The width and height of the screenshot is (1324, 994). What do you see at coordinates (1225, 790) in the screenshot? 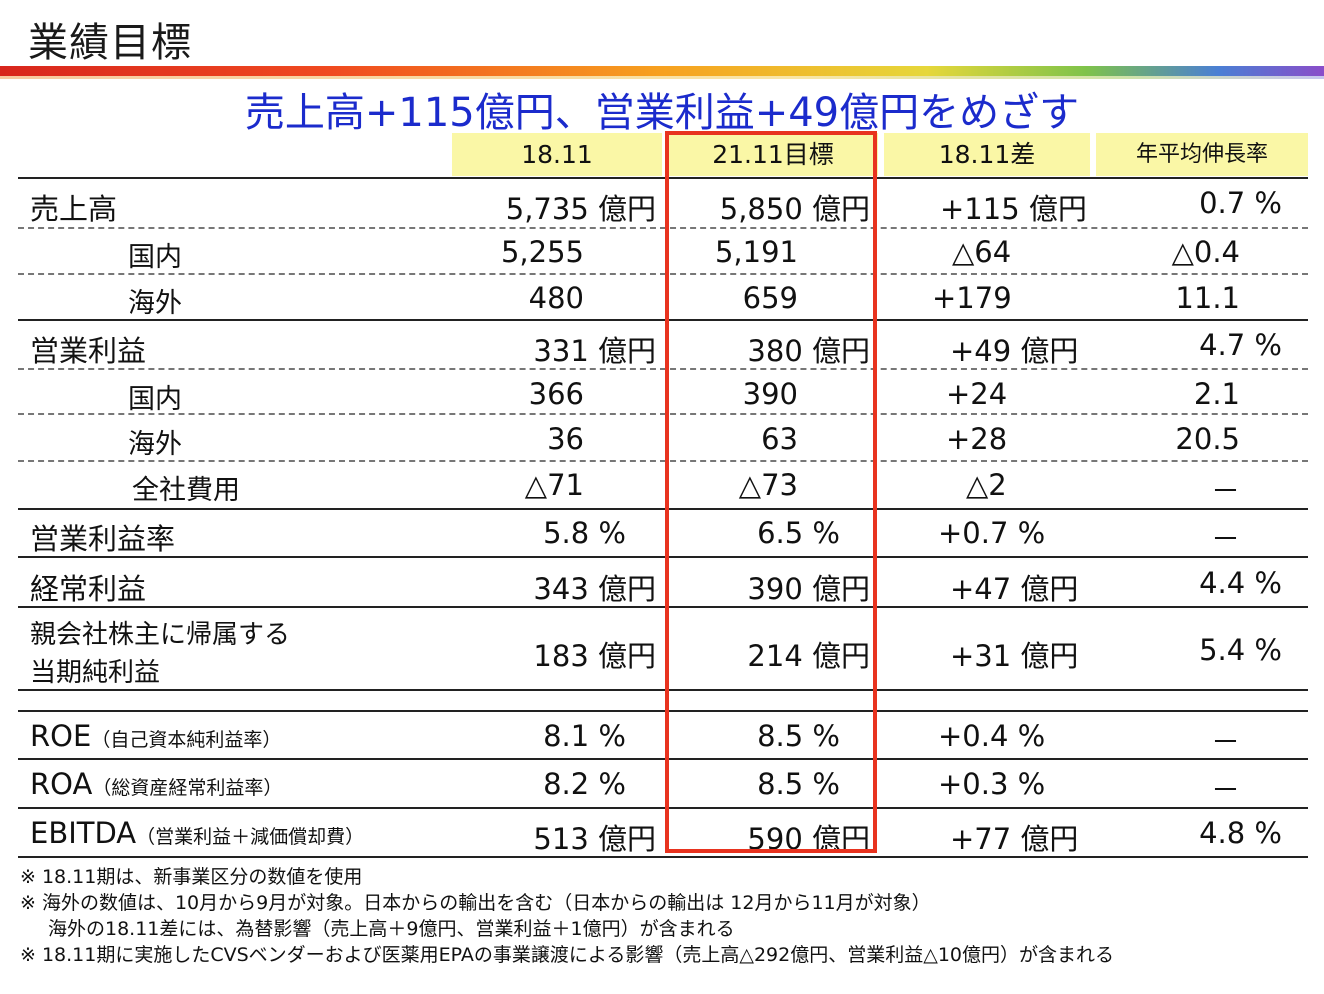
I see `cell-roa-cagr: －` at bounding box center [1225, 790].